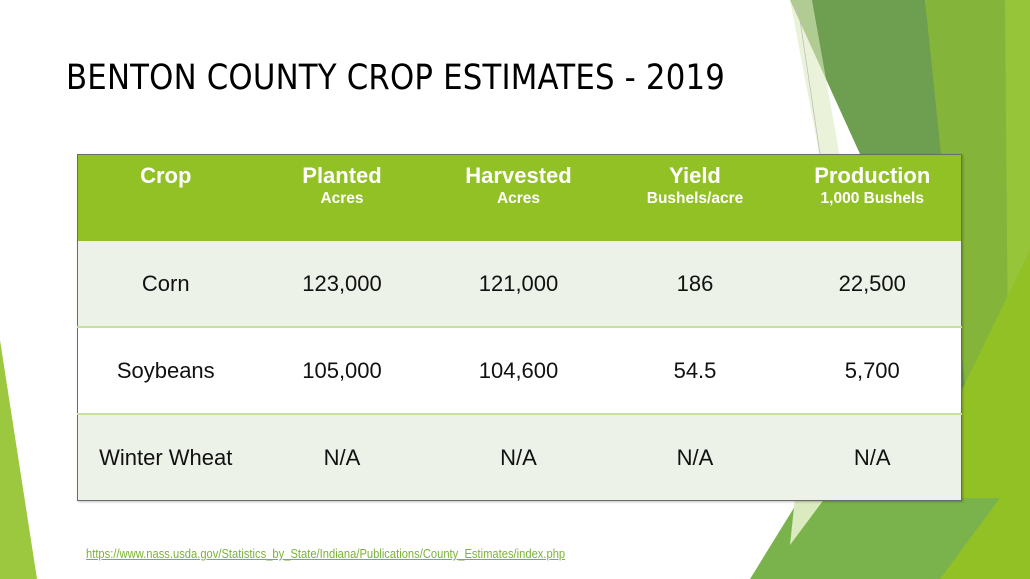 The width and height of the screenshot is (1030, 579). Describe the element at coordinates (808, 77) in the screenshot. I see `facet-thin-line` at that location.